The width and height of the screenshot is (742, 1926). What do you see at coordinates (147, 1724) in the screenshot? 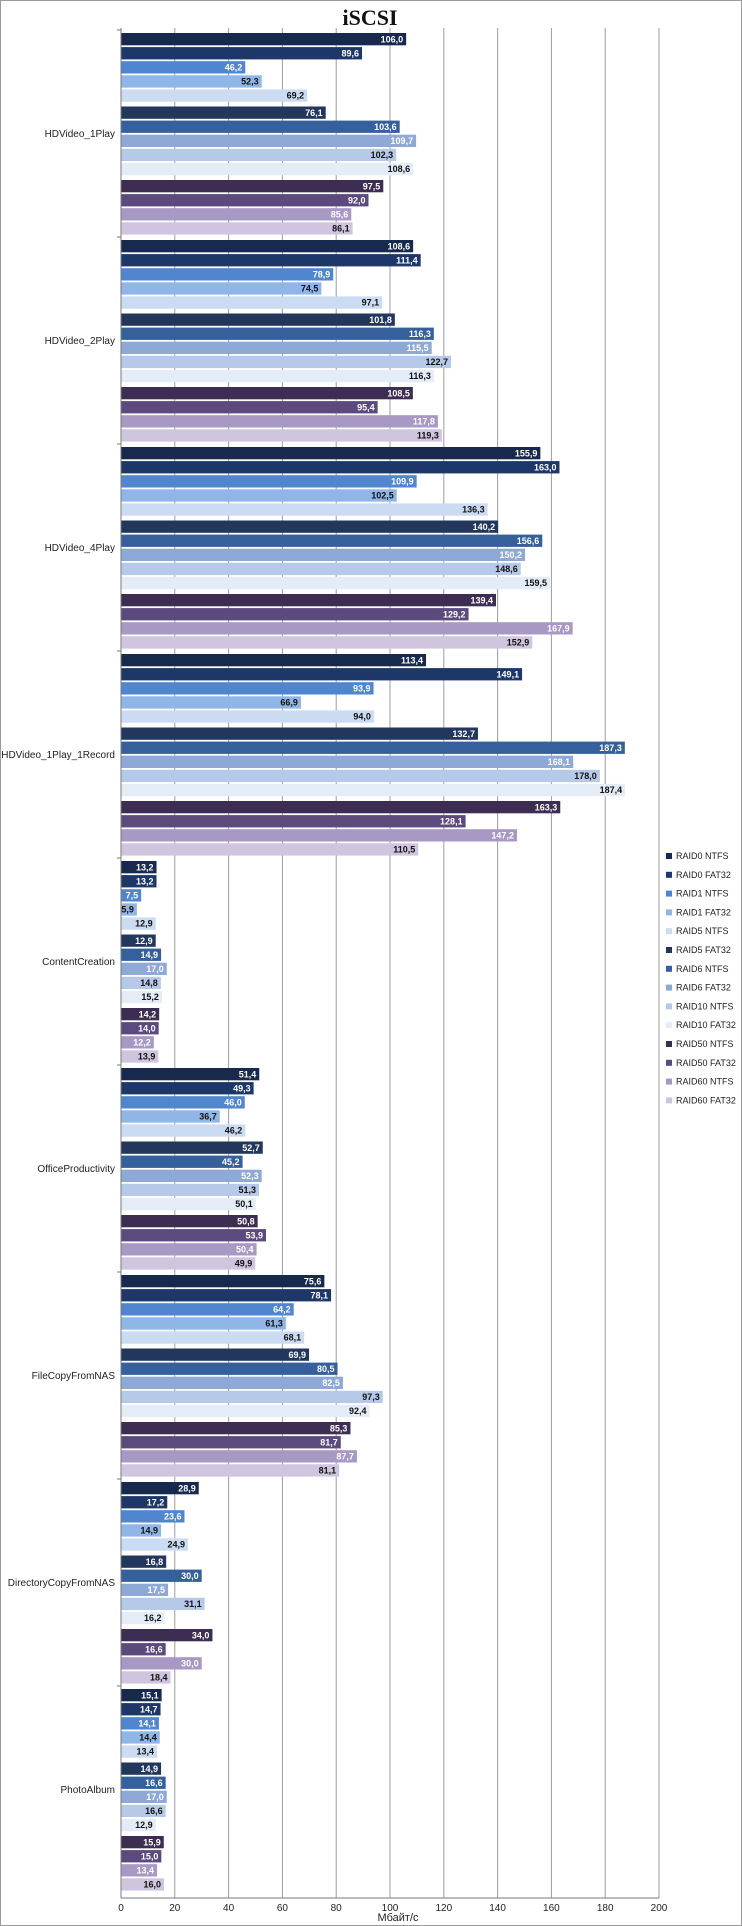
I see `bar-value-label: 14,1` at bounding box center [147, 1724].